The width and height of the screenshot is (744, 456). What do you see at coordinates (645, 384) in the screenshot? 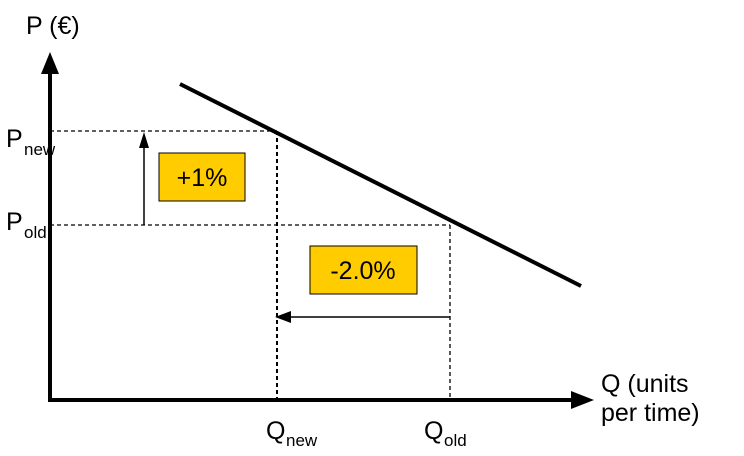
I see `x-axis-label-line1: Q (units` at bounding box center [645, 384].